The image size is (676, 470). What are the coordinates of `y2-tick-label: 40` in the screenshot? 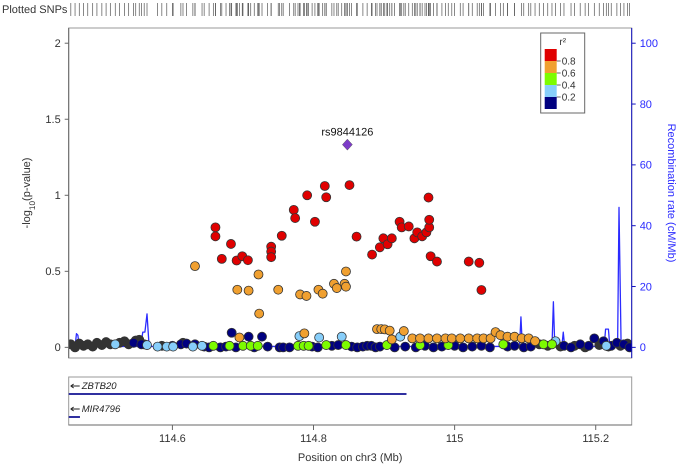 It's located at (646, 226).